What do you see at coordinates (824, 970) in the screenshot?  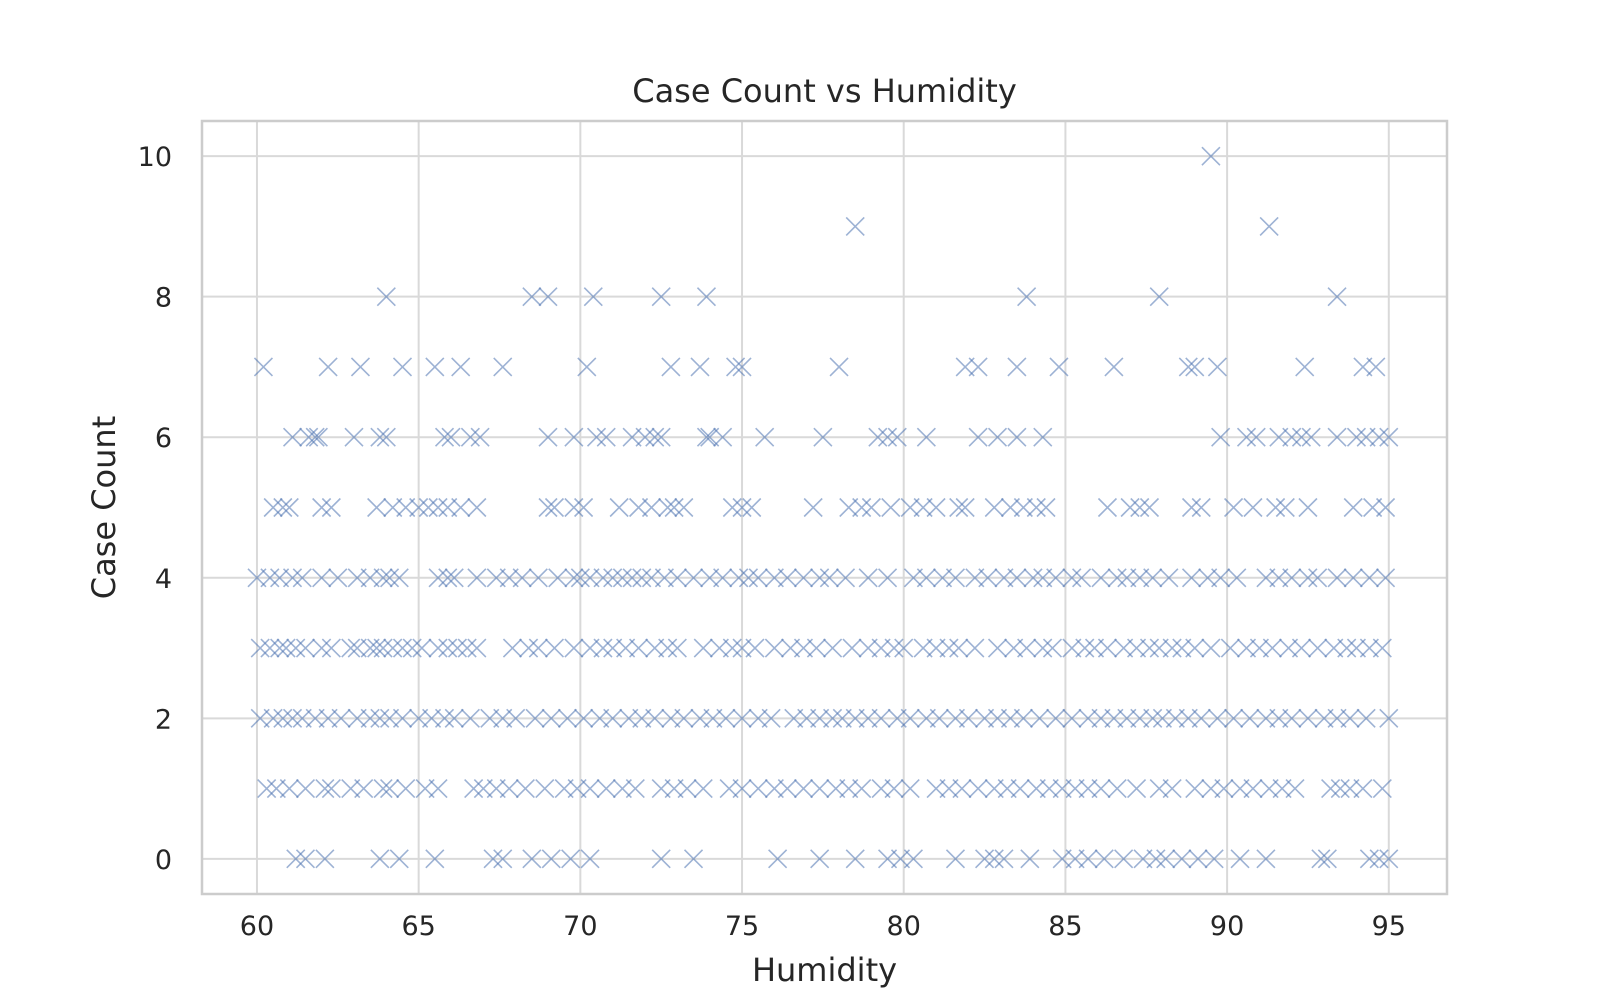 I see `x-axis-label: Humidity` at bounding box center [824, 970].